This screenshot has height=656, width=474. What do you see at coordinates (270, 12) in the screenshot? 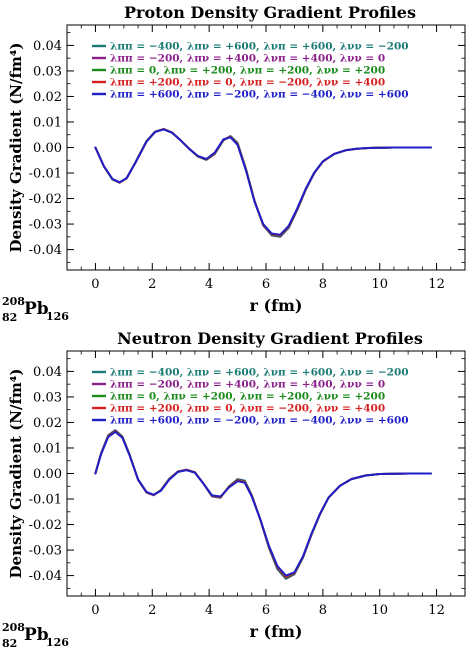
I see `proton-chart-title: Proton Density Gradient Profiles` at bounding box center [270, 12].